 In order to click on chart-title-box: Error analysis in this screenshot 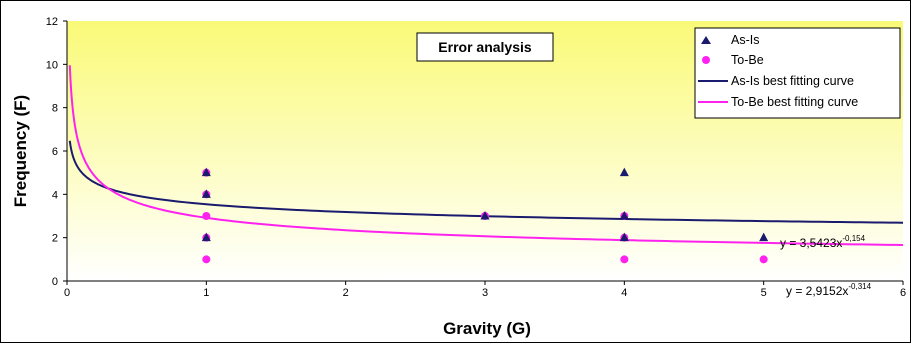, I will do `click(485, 47)`.